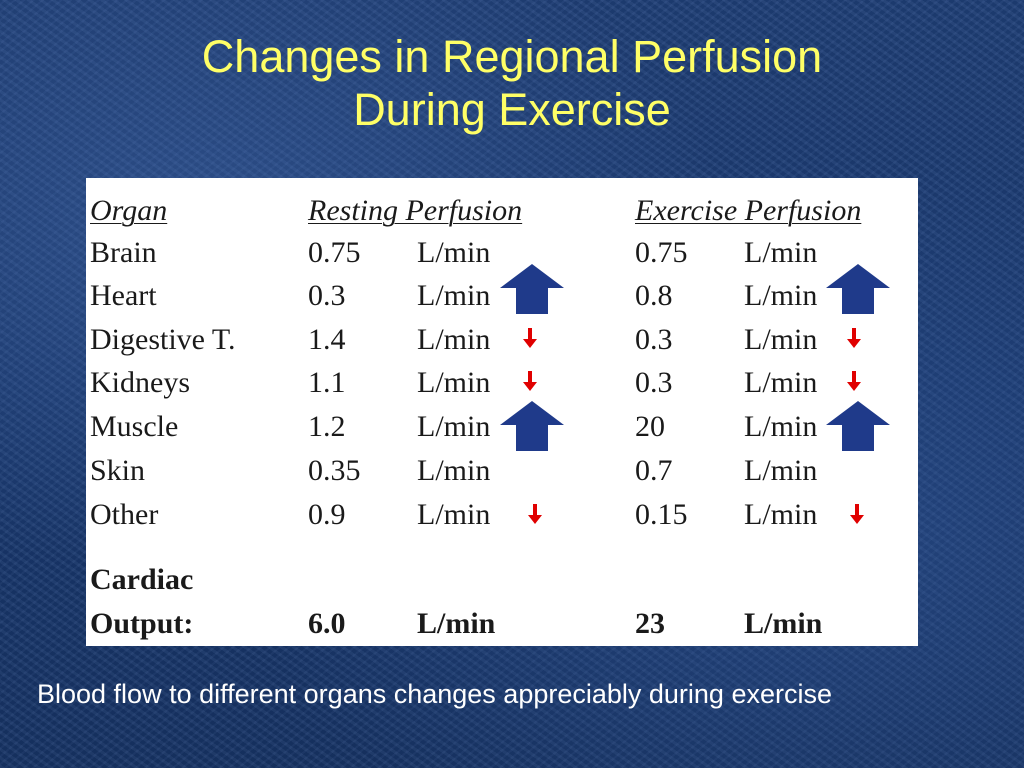  I want to click on cardiac-output-label-2: Output:, so click(142, 623).